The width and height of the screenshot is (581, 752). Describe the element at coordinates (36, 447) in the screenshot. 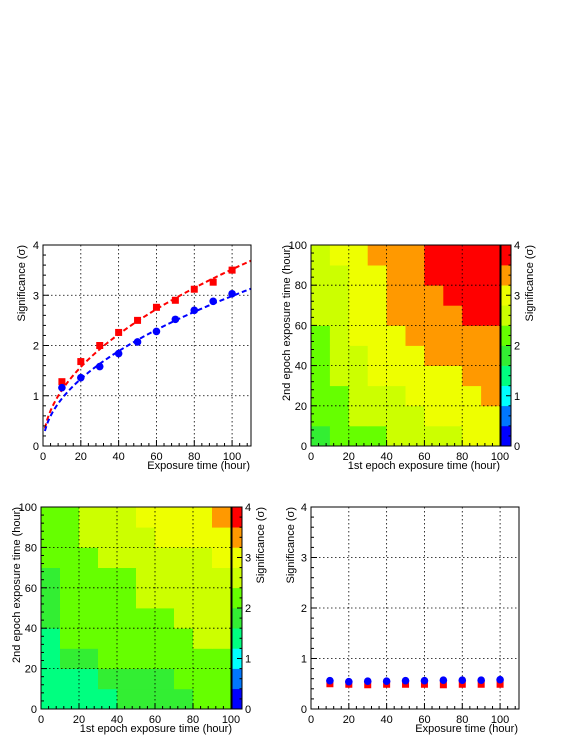

I see `p1-ytick-label-0: 0` at that location.